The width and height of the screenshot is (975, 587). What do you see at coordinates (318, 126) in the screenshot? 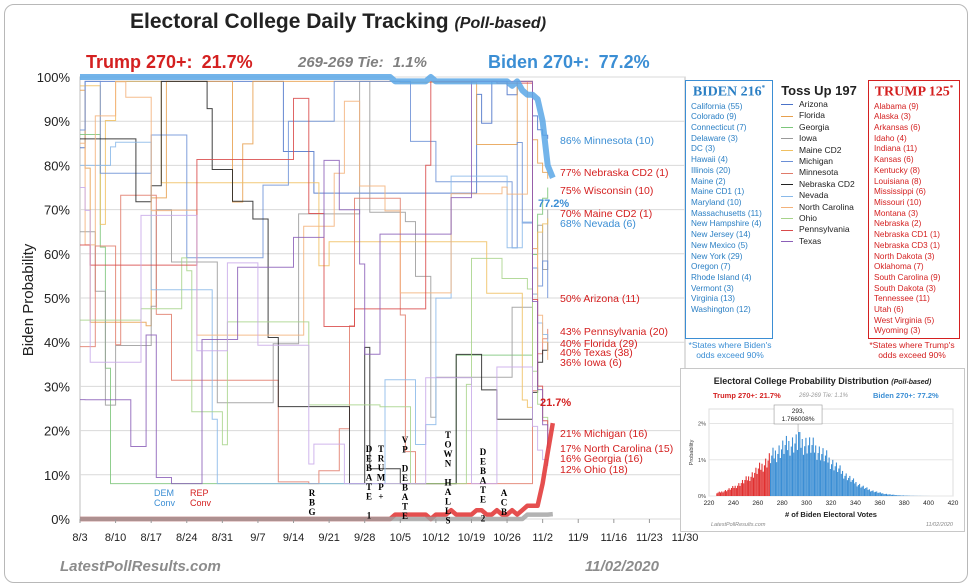
I see `series-line` at bounding box center [318, 126].